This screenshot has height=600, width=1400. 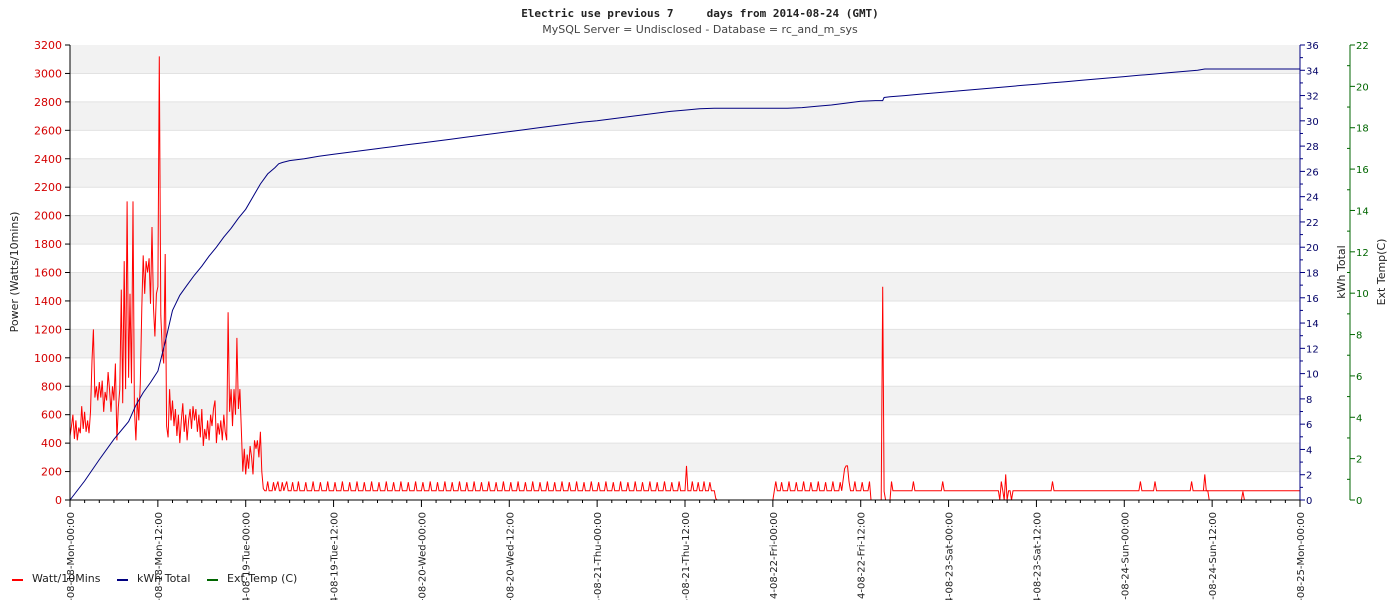 I want to click on x-tick-label: 2014-08-19-Tue-00:00, so click(x=247, y=556).